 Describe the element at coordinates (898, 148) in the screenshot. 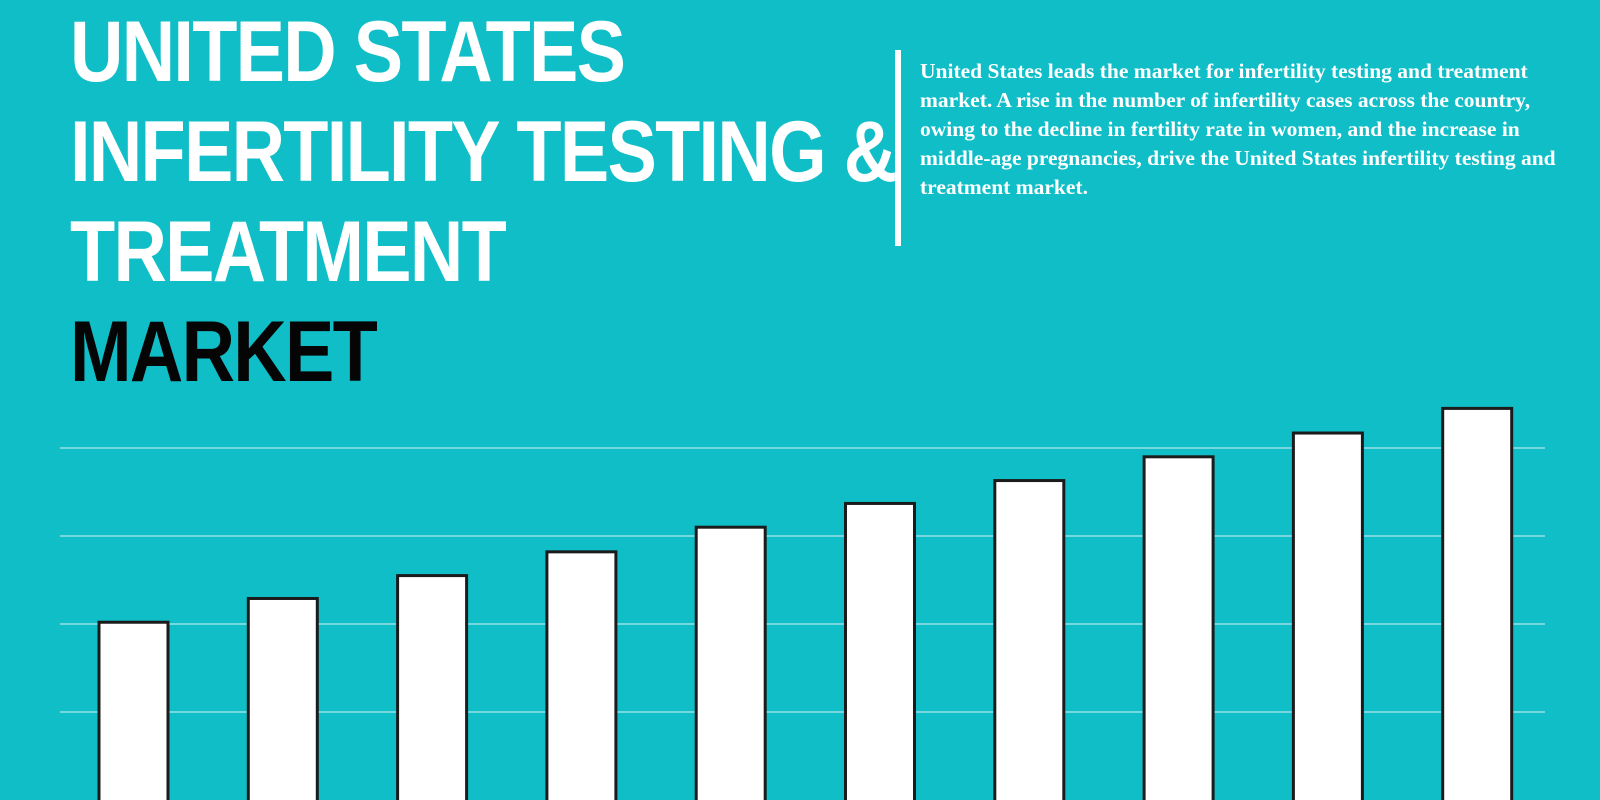

I see `vertical-divider` at that location.